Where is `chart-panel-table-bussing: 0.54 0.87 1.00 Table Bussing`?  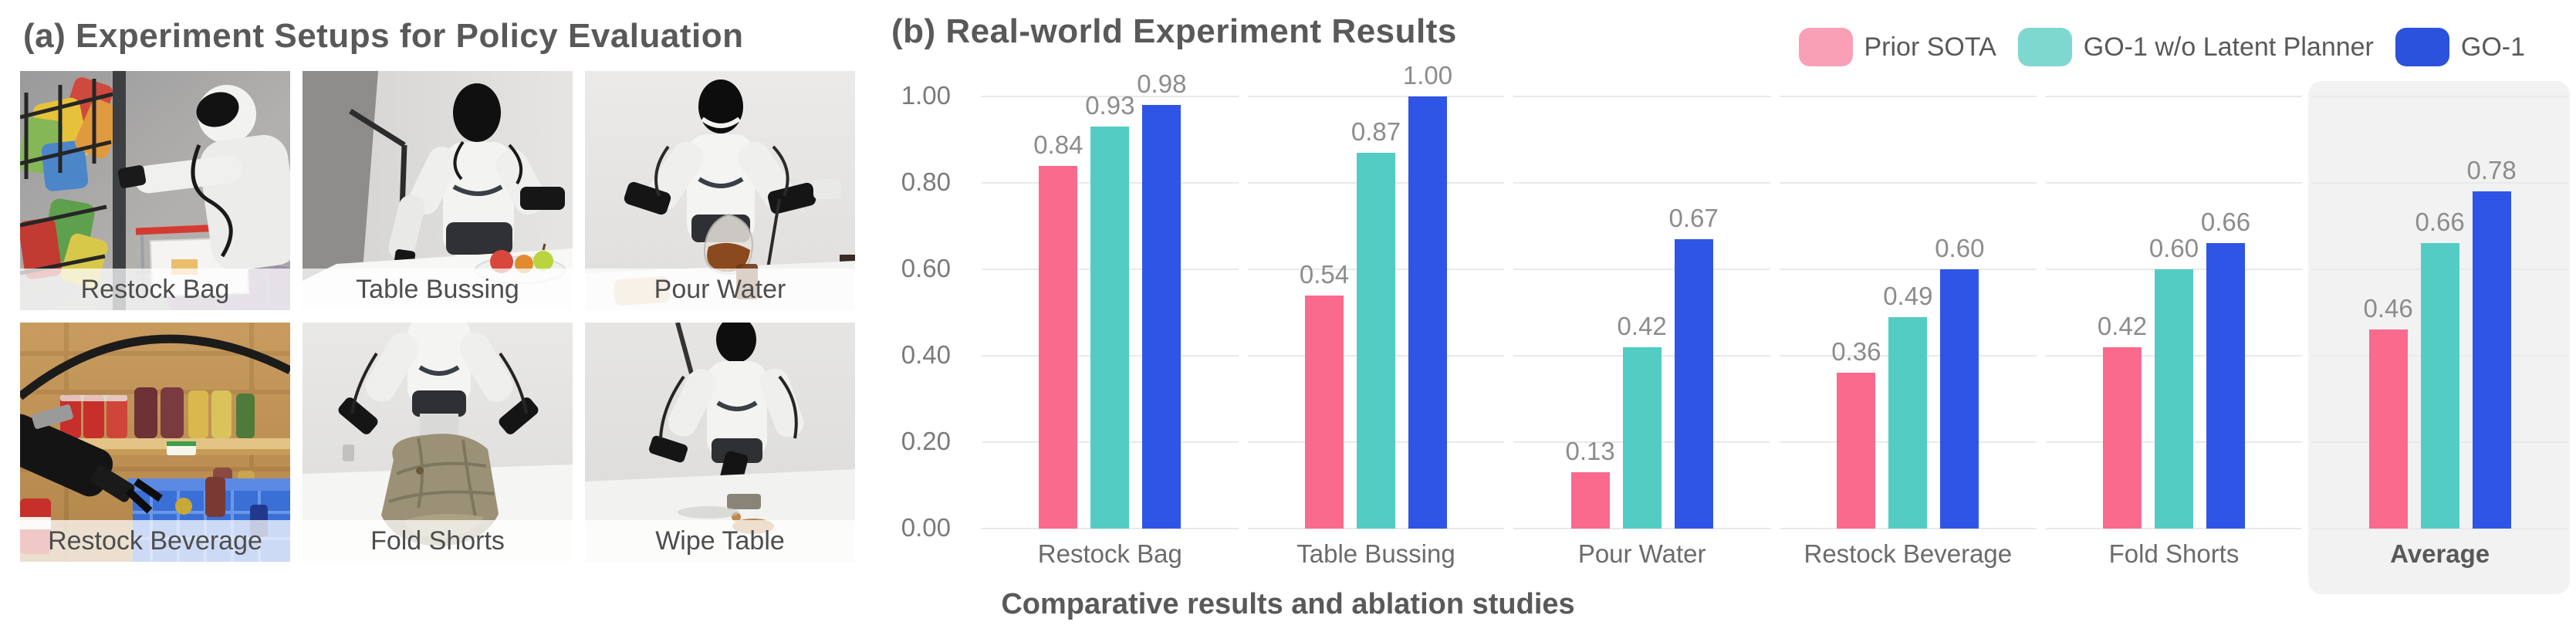
chart-panel-table-bussing: 0.54 0.87 1.00 Table Bussing is located at coordinates (1376, 314).